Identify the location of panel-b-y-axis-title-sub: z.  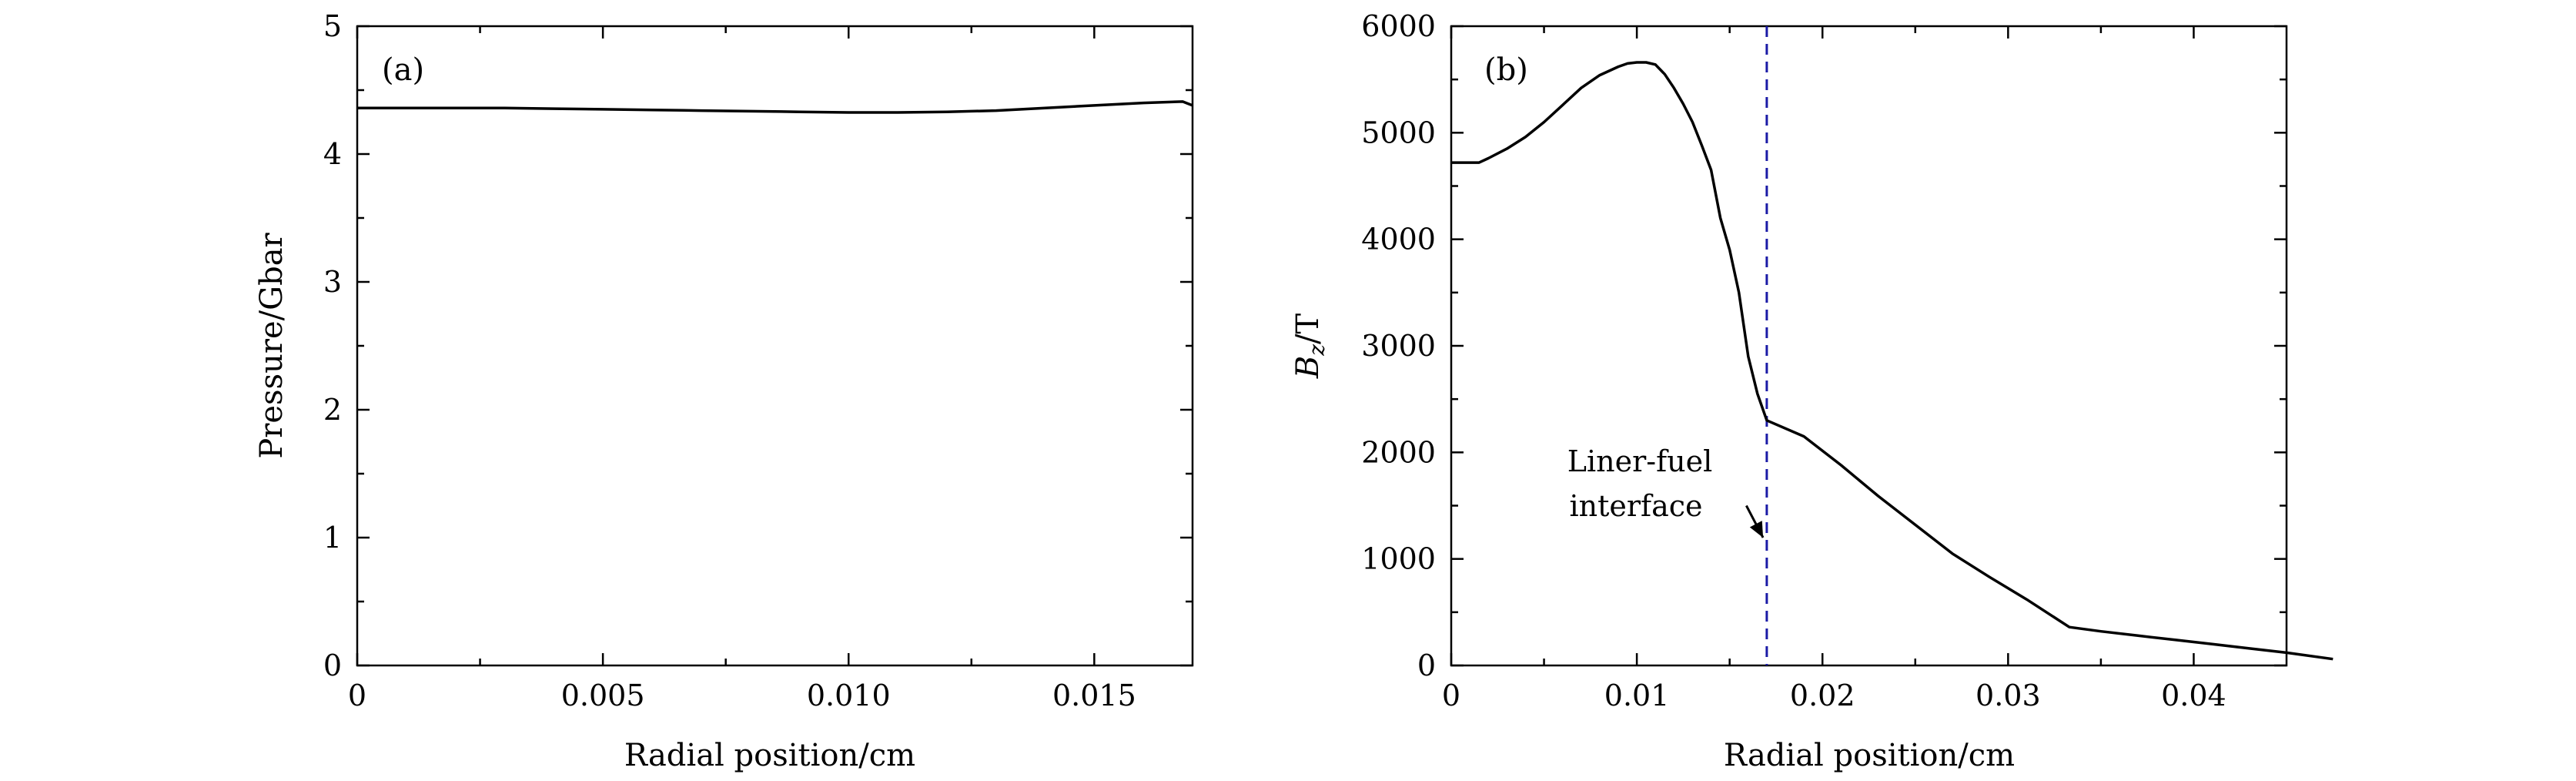
(1317, 351).